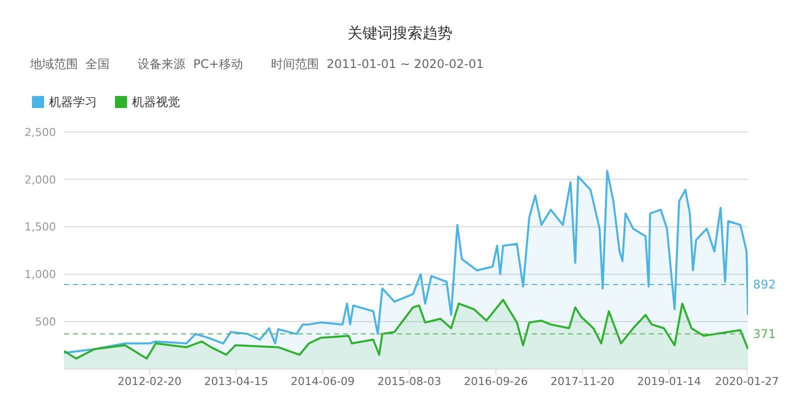 The width and height of the screenshot is (800, 418). Describe the element at coordinates (40, 275) in the screenshot. I see `y-tick-label: 1,000` at that location.